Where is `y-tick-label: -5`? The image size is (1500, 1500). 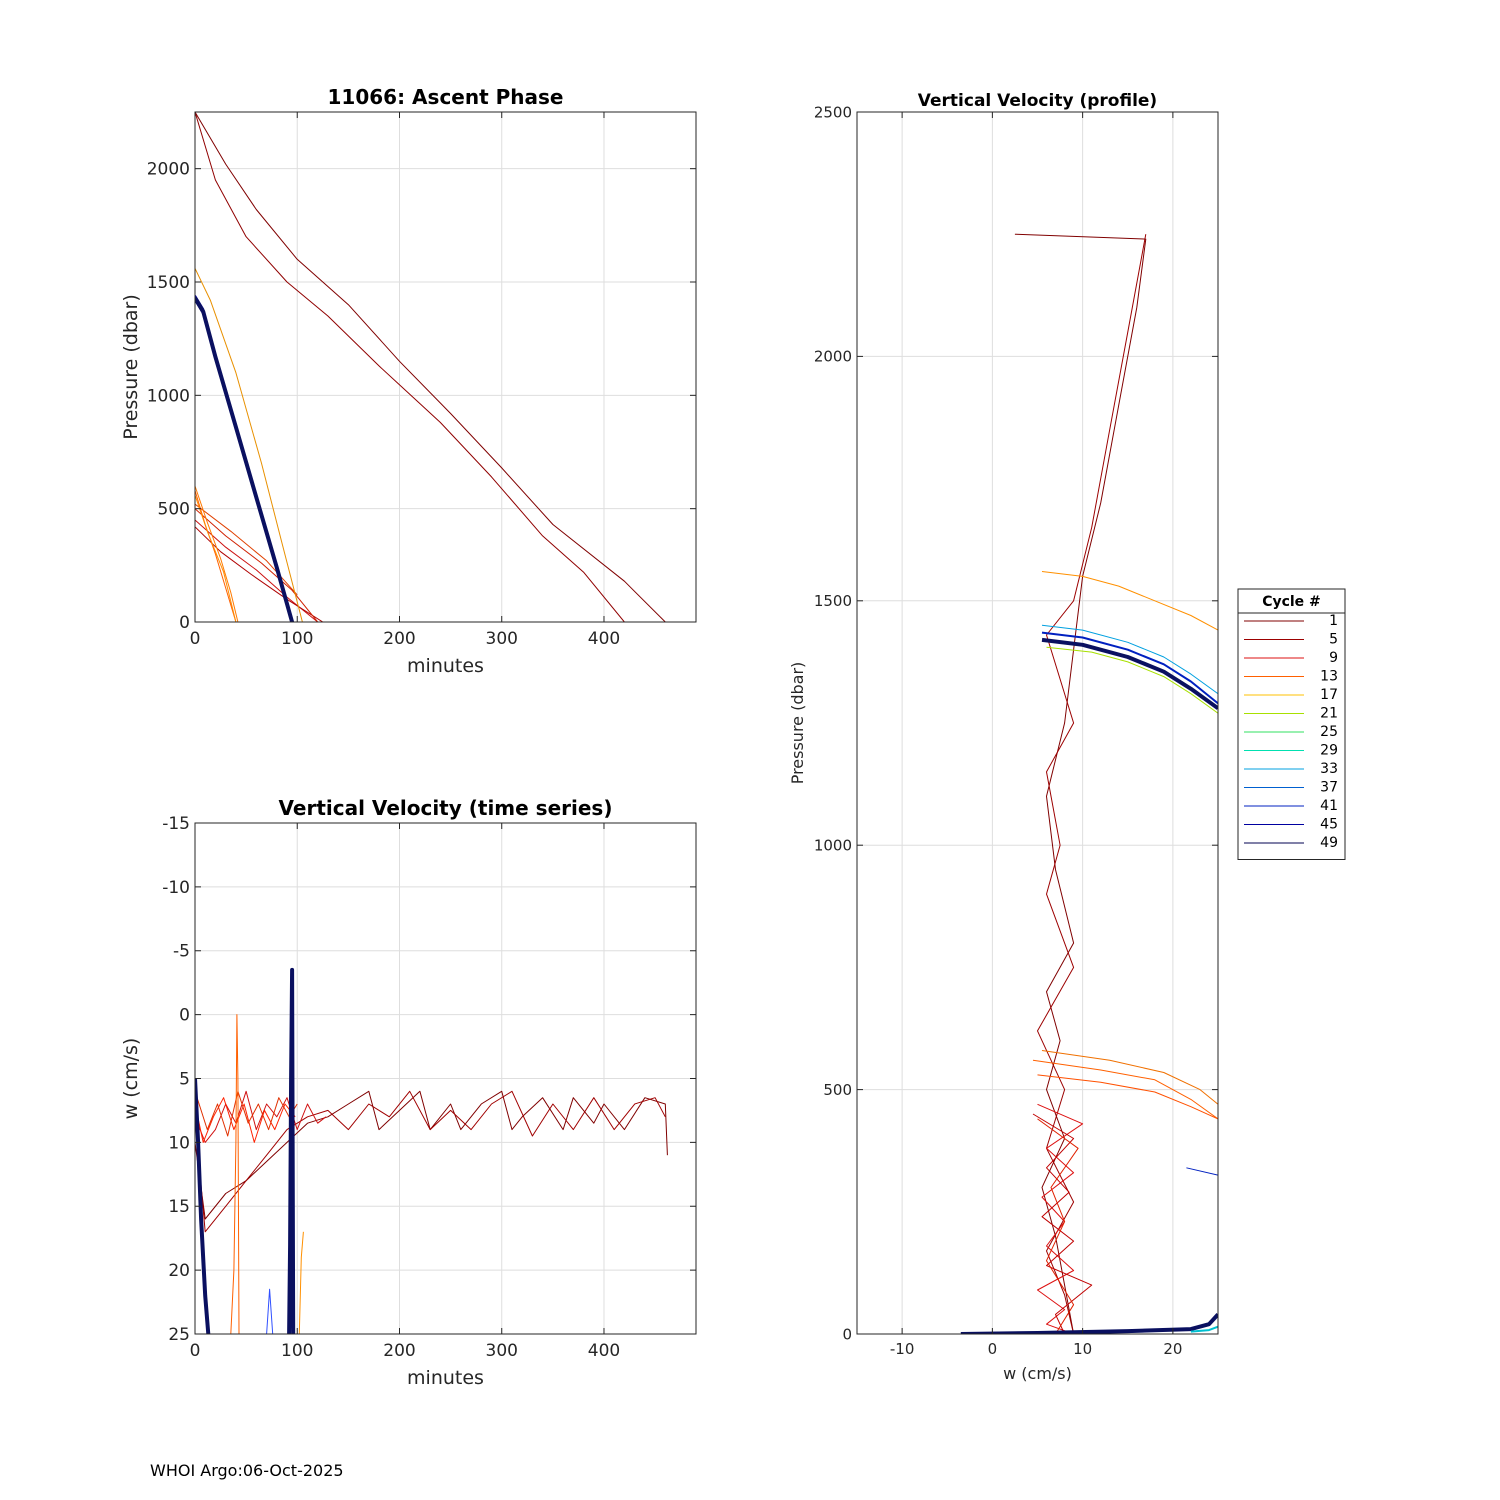
y-tick-label: -5 is located at coordinates (181, 952).